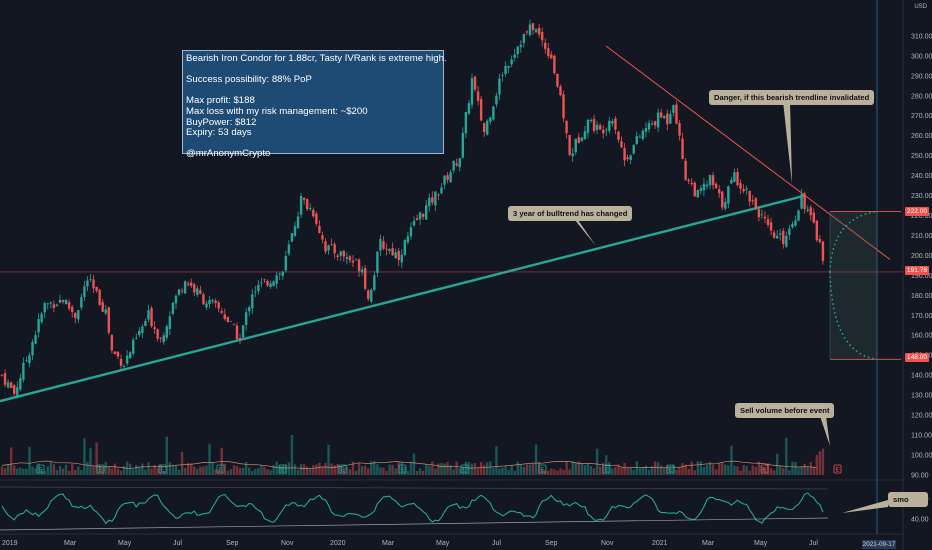 The height and width of the screenshot is (550, 932). I want to click on note-line: Max profit: $188, so click(220, 101).